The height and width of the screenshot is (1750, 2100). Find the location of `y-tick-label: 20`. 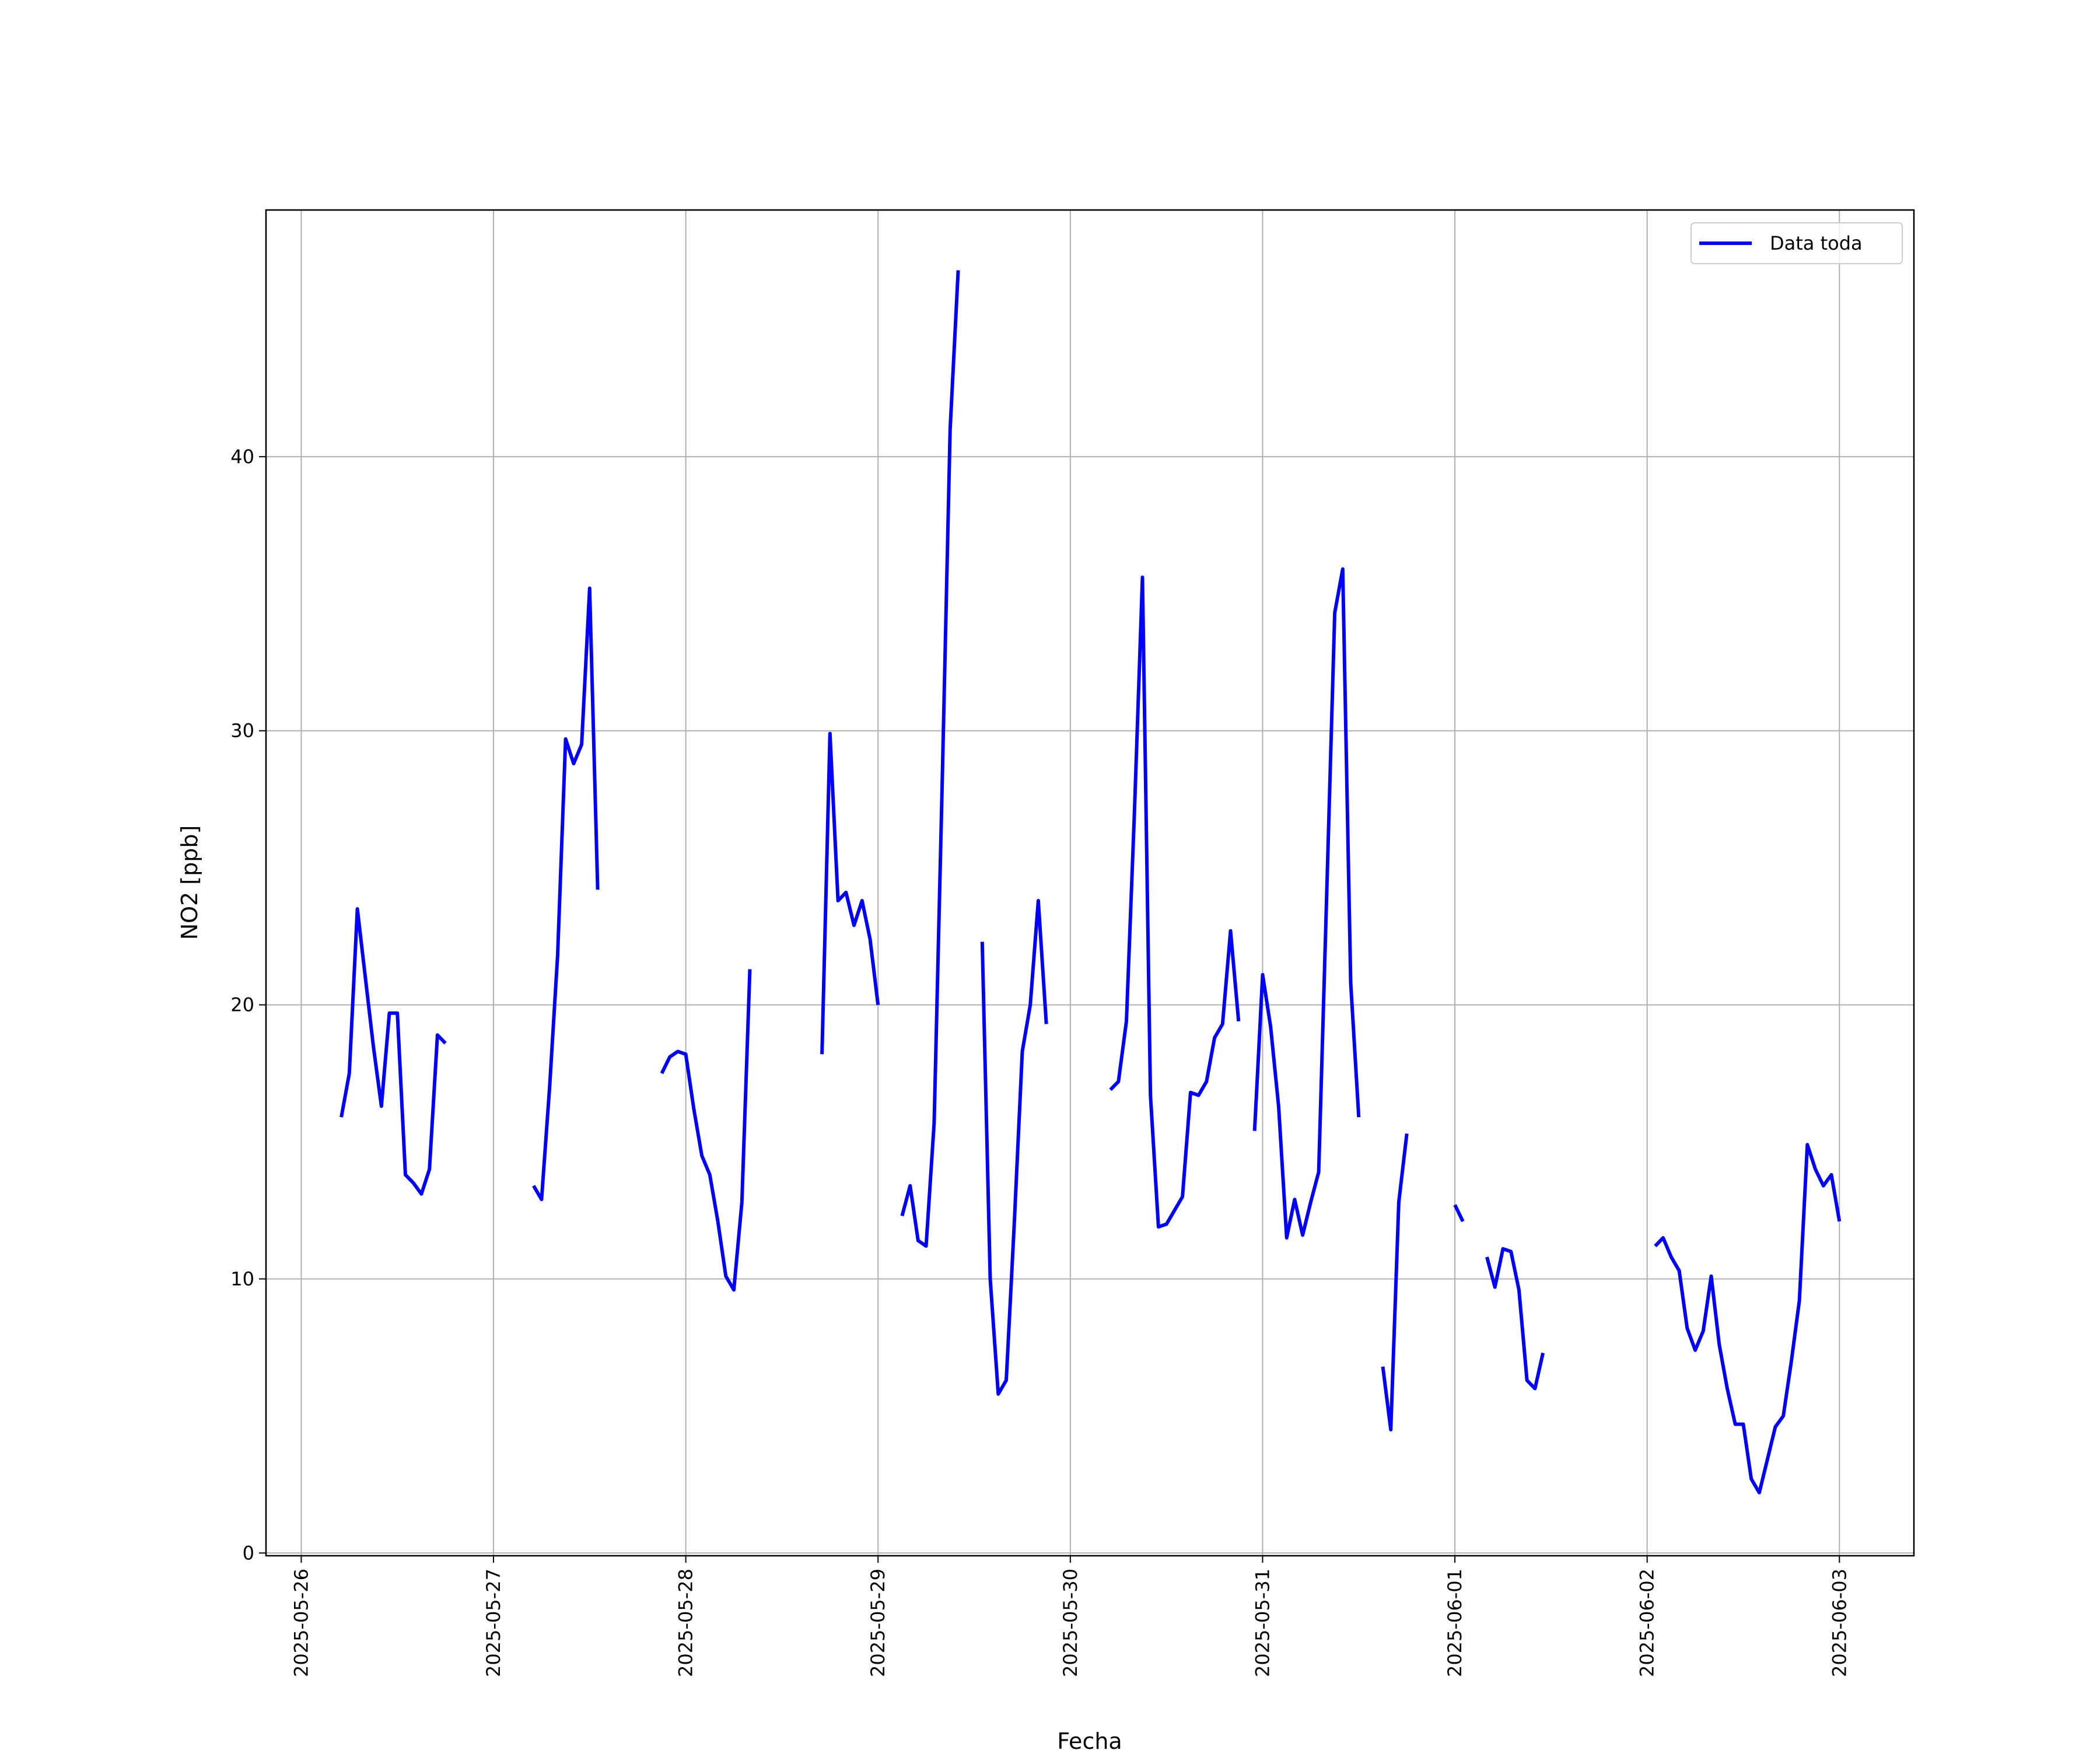

y-tick-label: 20 is located at coordinates (242, 1005).